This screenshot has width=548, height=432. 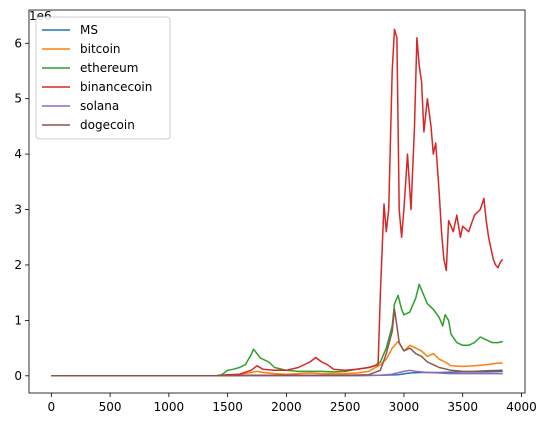 What do you see at coordinates (462, 407) in the screenshot?
I see `x-tick-label: 3500` at bounding box center [462, 407].